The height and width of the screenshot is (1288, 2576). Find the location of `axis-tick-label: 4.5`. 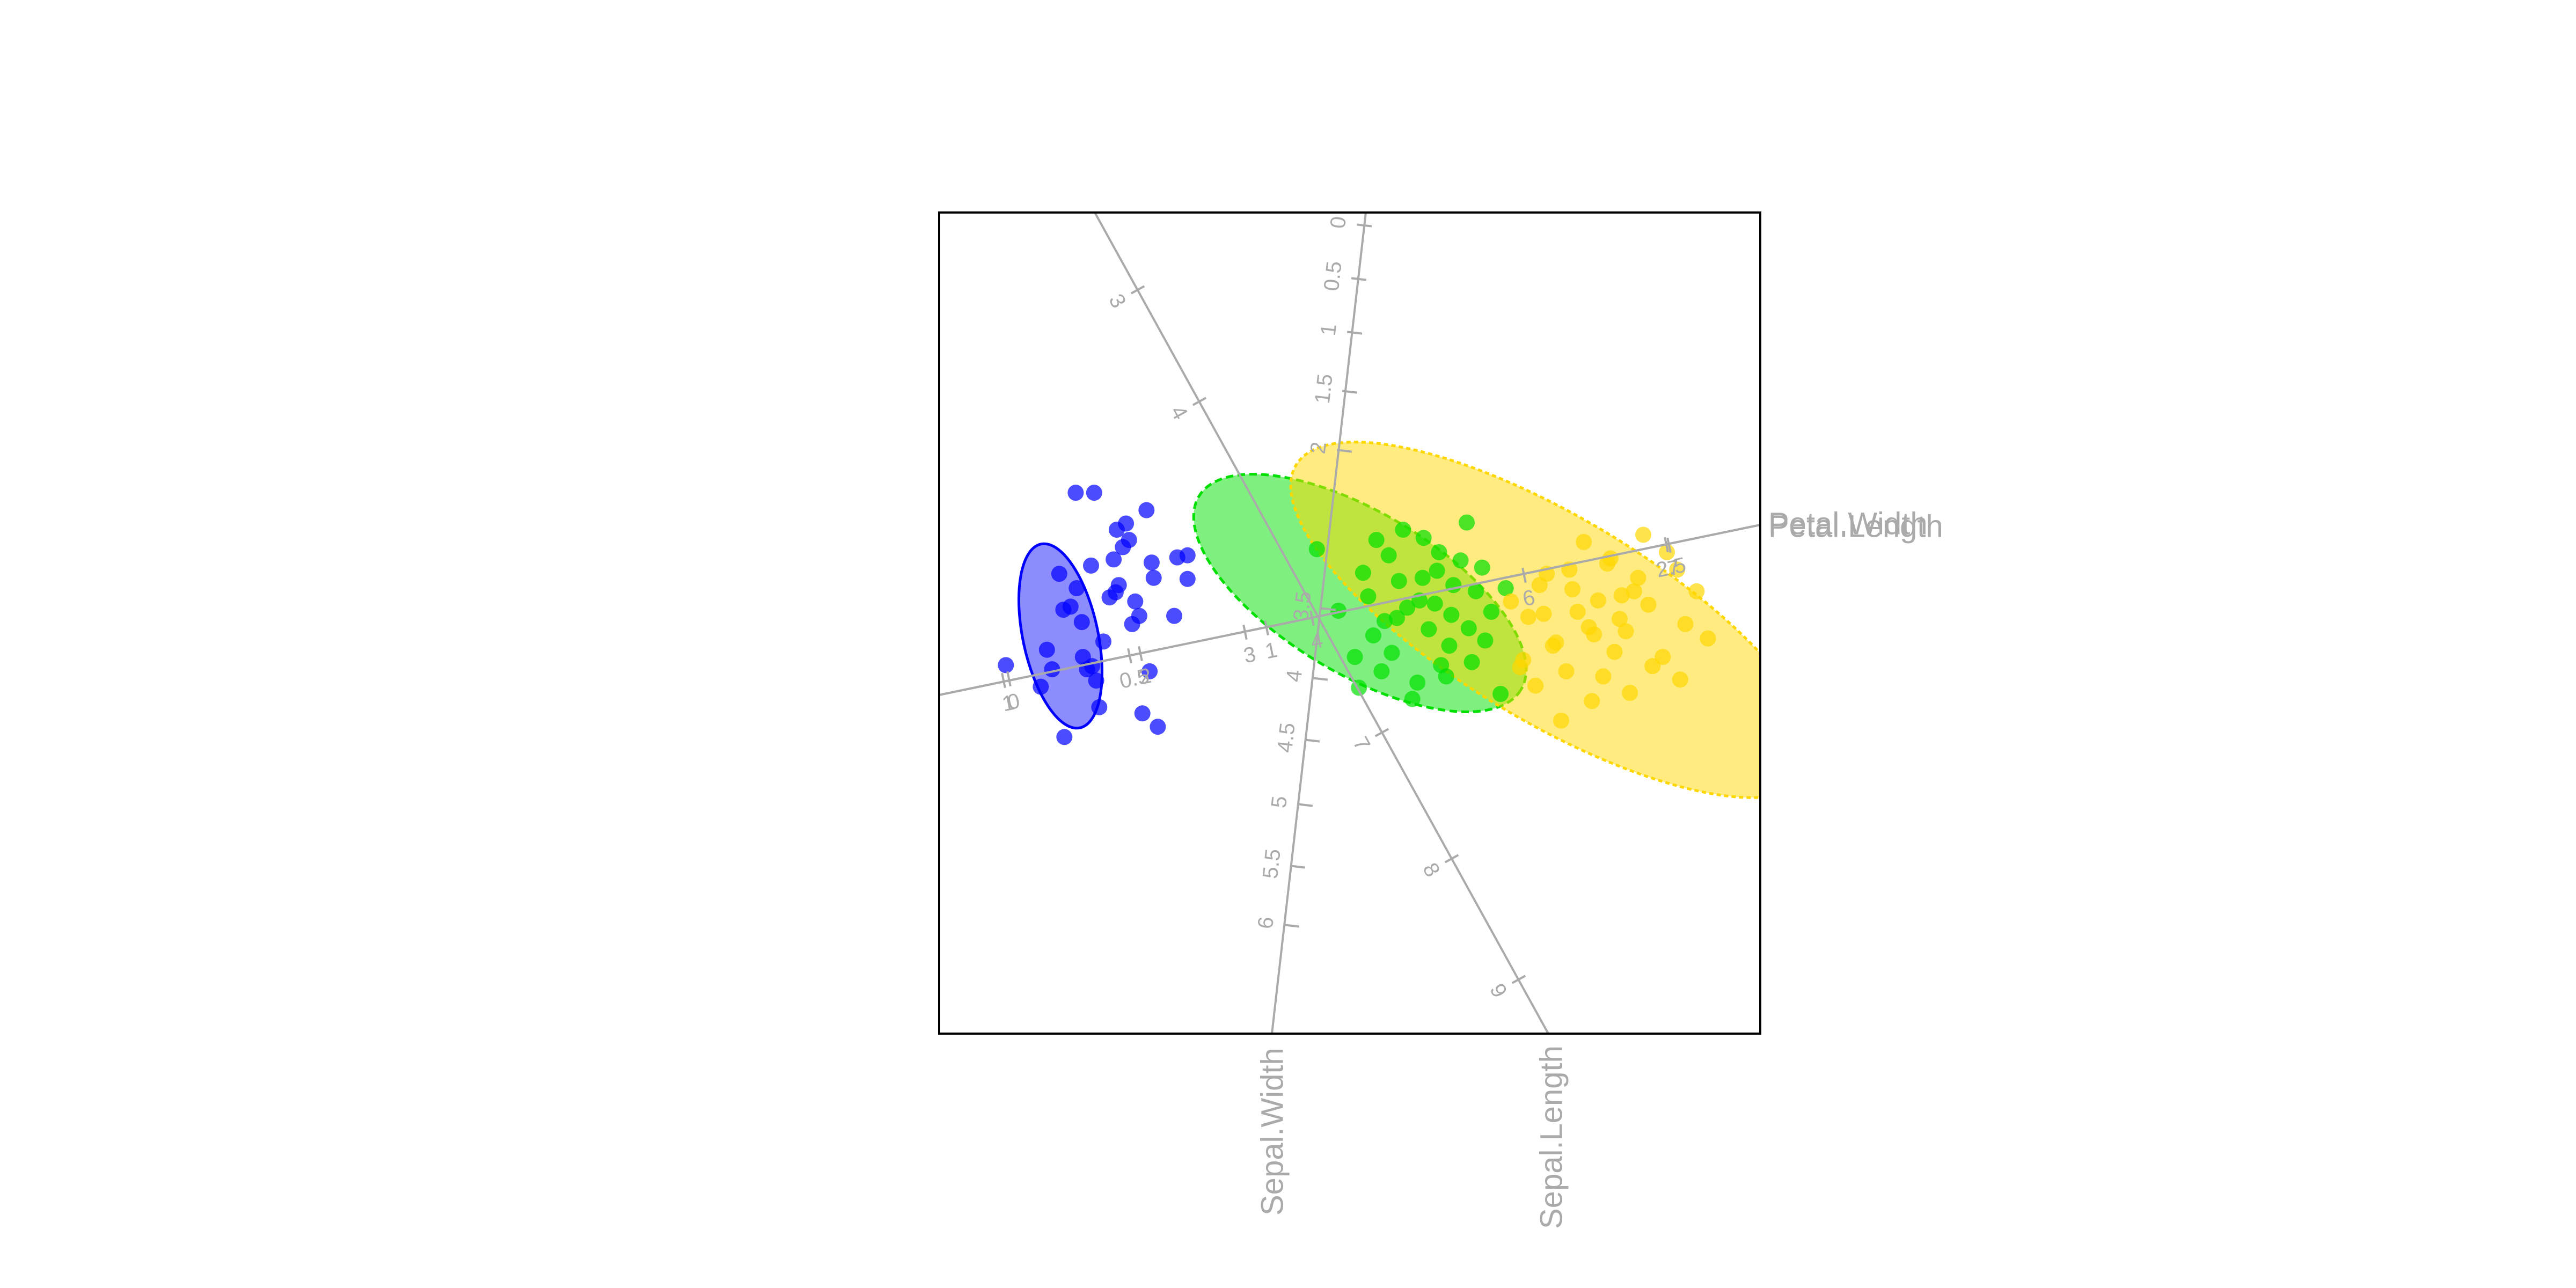

axis-tick-label: 4.5 is located at coordinates (1286, 737).